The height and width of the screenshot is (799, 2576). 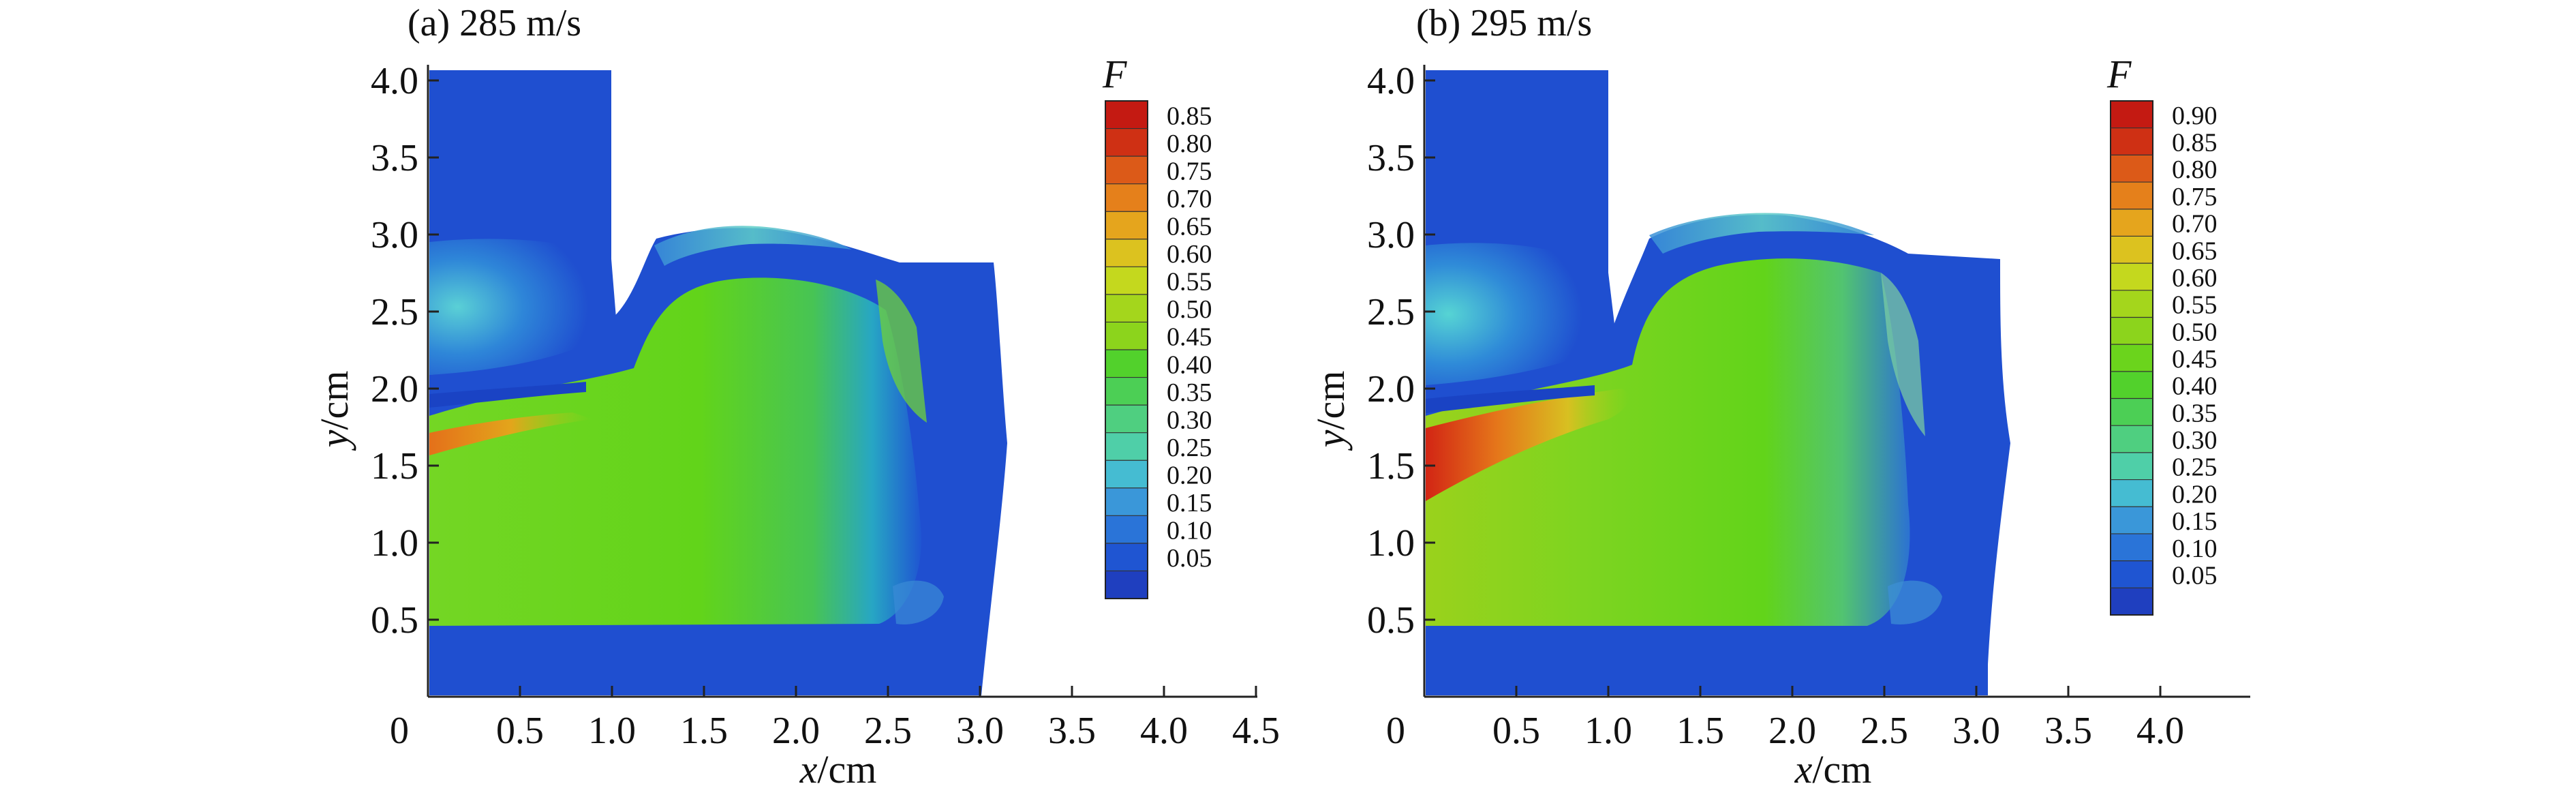 I want to click on panel-b-x-ticks: 0 0.5 1.0 1.5 2.0 2.5 3.0 3.5 4.0, so click(x=1785, y=719).